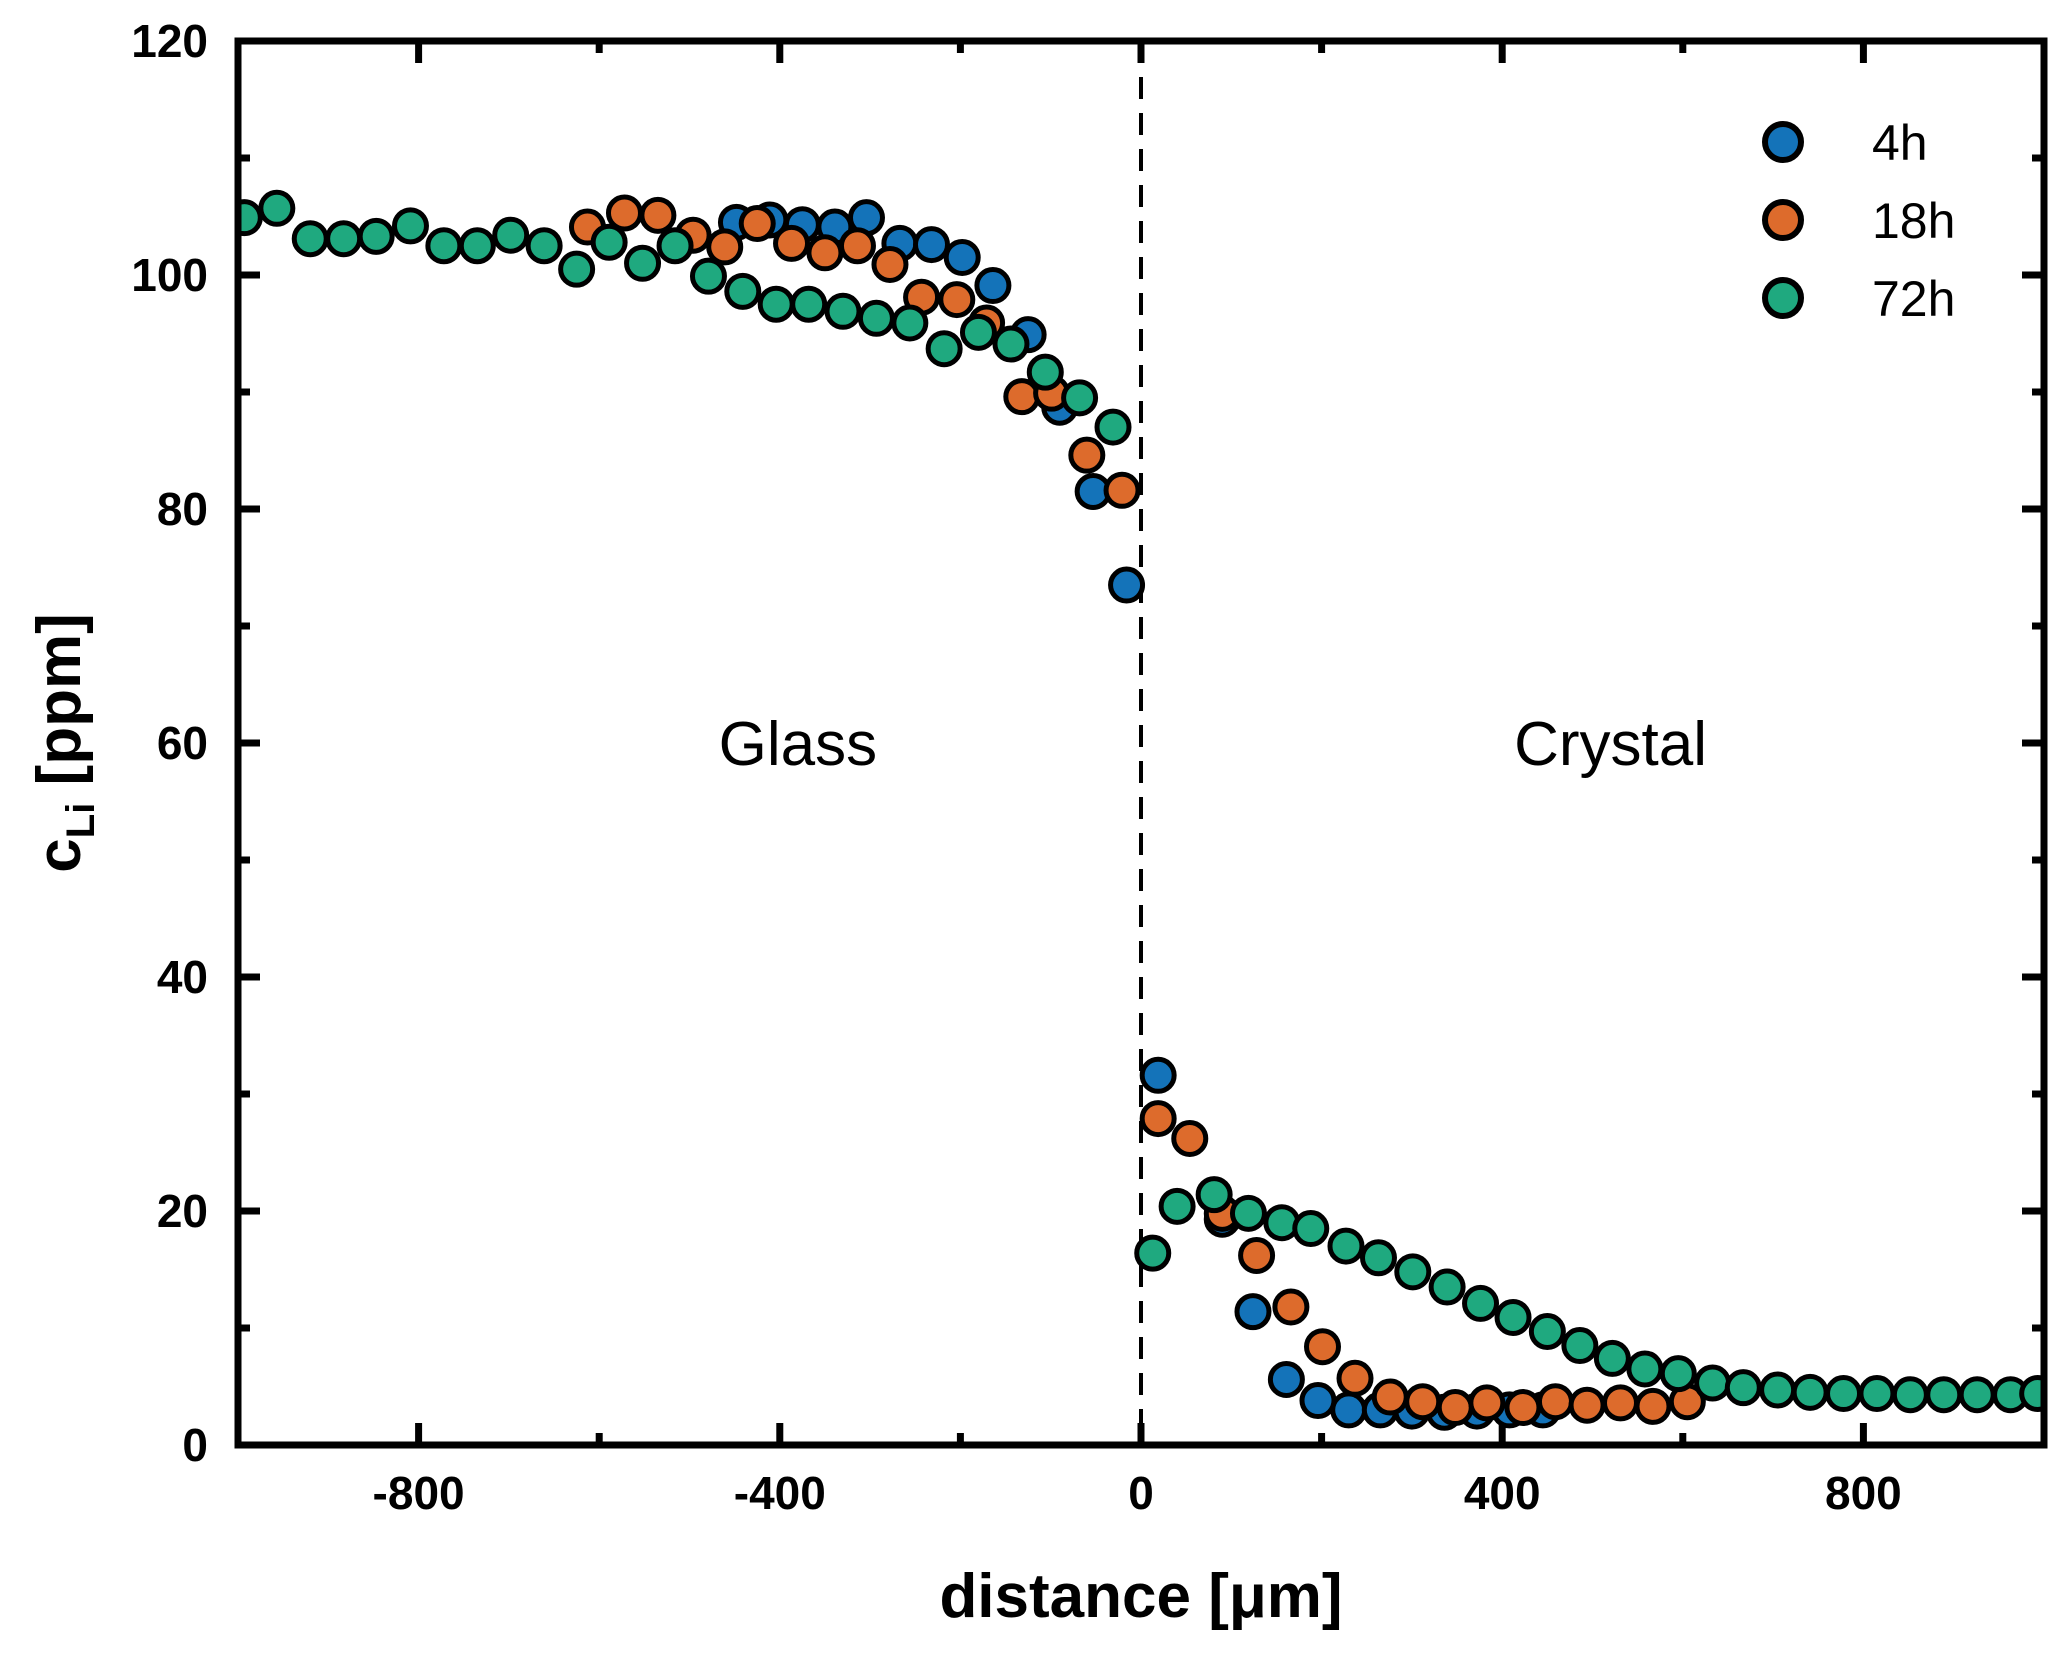  Describe the element at coordinates (182, 977) in the screenshot. I see `y-tick-label: 40` at that location.